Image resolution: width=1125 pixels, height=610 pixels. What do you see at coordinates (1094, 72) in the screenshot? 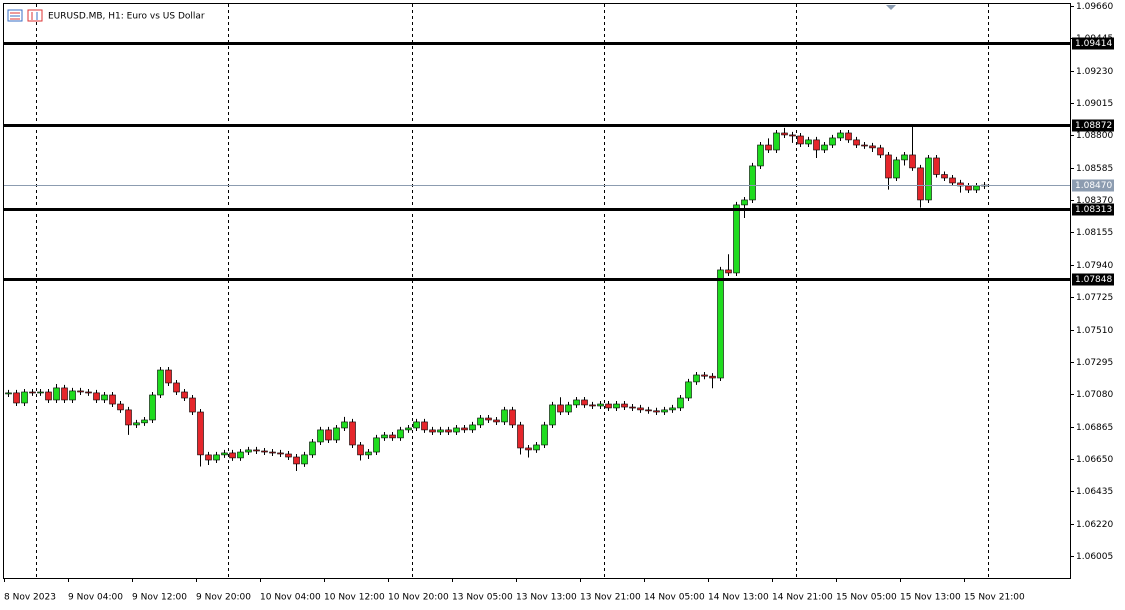
I see `y-tick-label: 1.09230` at bounding box center [1094, 72].